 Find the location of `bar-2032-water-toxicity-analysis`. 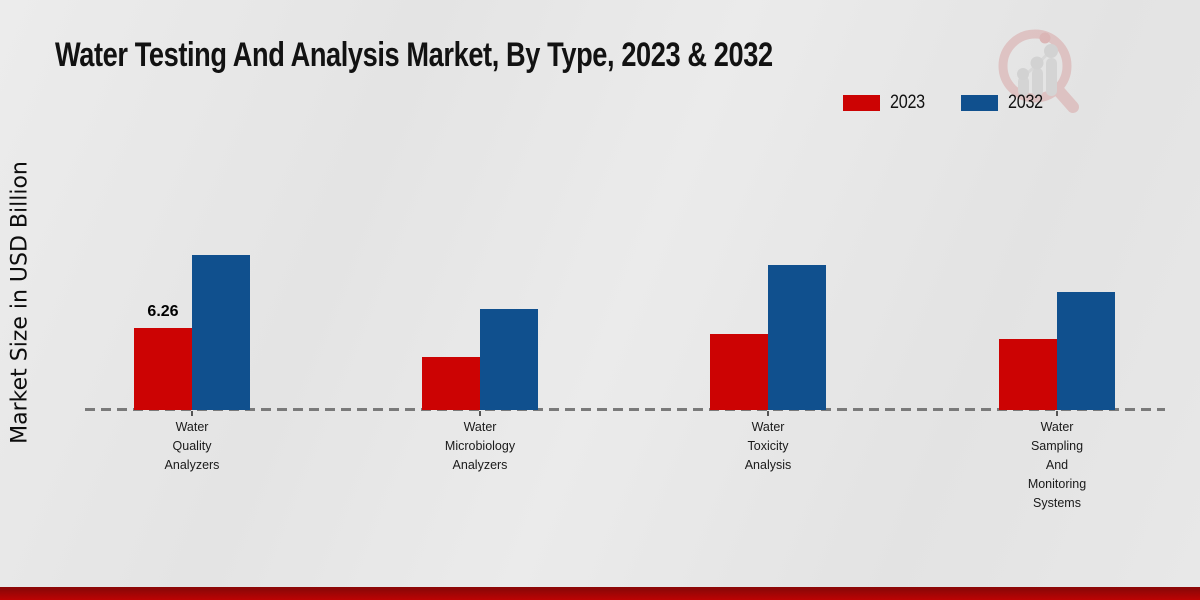

bar-2032-water-toxicity-analysis is located at coordinates (797, 337).